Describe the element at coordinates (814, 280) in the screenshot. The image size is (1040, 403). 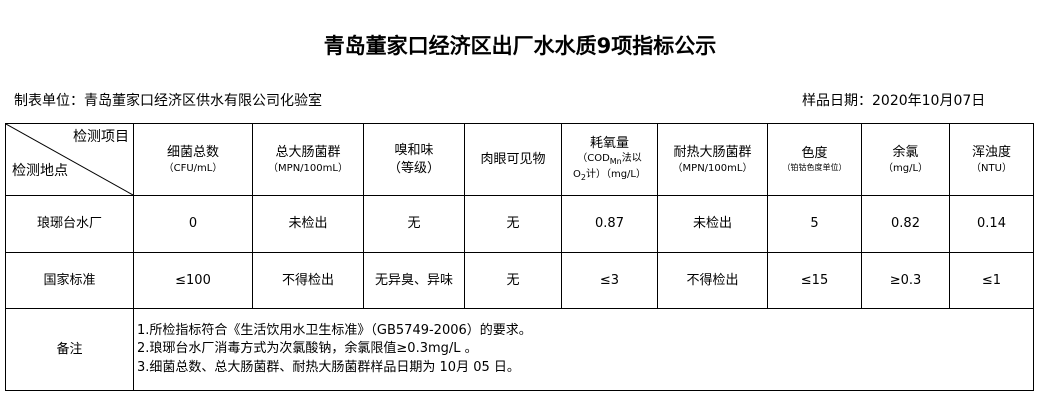
I see `cell: ≤15` at that location.